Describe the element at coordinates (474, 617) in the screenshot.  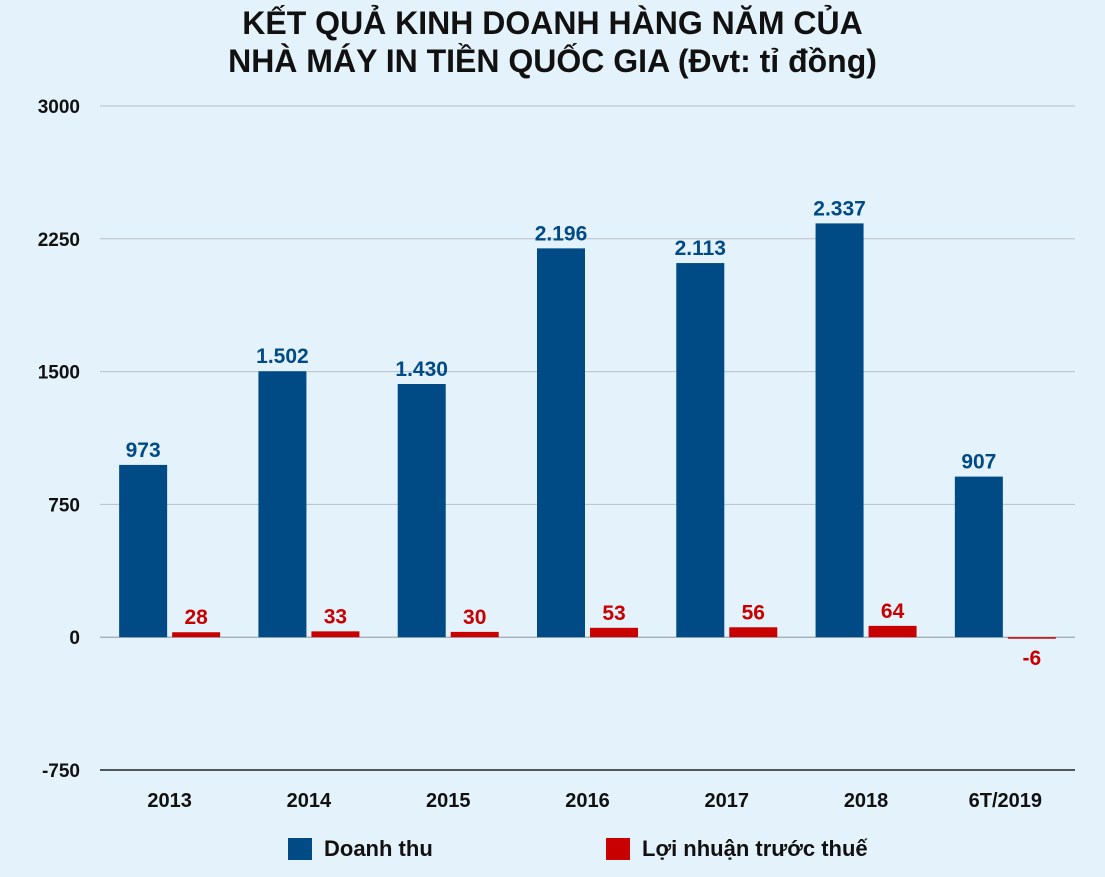
I see `data-label: 30` at that location.